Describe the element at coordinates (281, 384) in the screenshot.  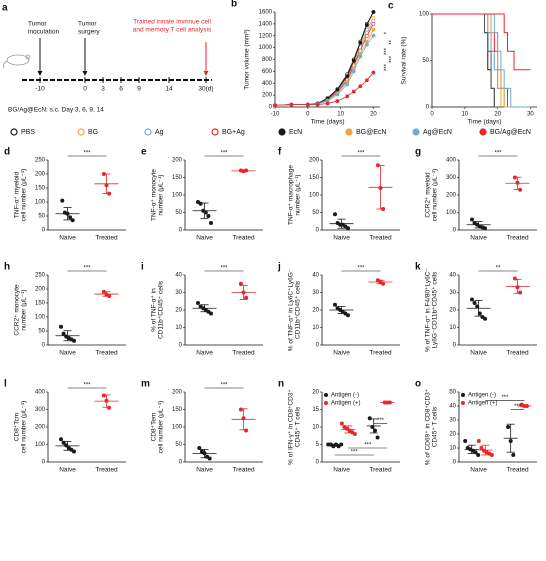
I see `panel-label: n` at that location.